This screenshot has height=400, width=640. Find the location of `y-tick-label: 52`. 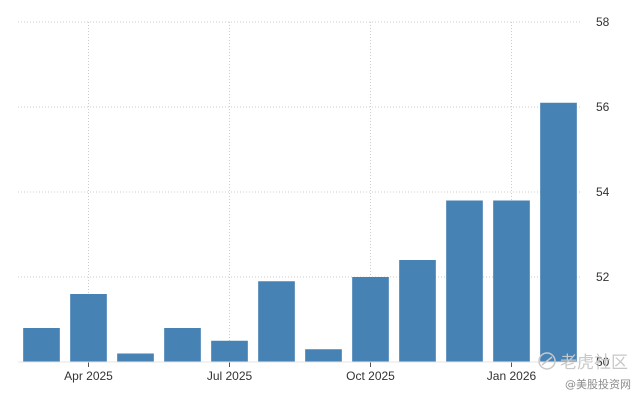

y-tick-label: 52 is located at coordinates (603, 277).